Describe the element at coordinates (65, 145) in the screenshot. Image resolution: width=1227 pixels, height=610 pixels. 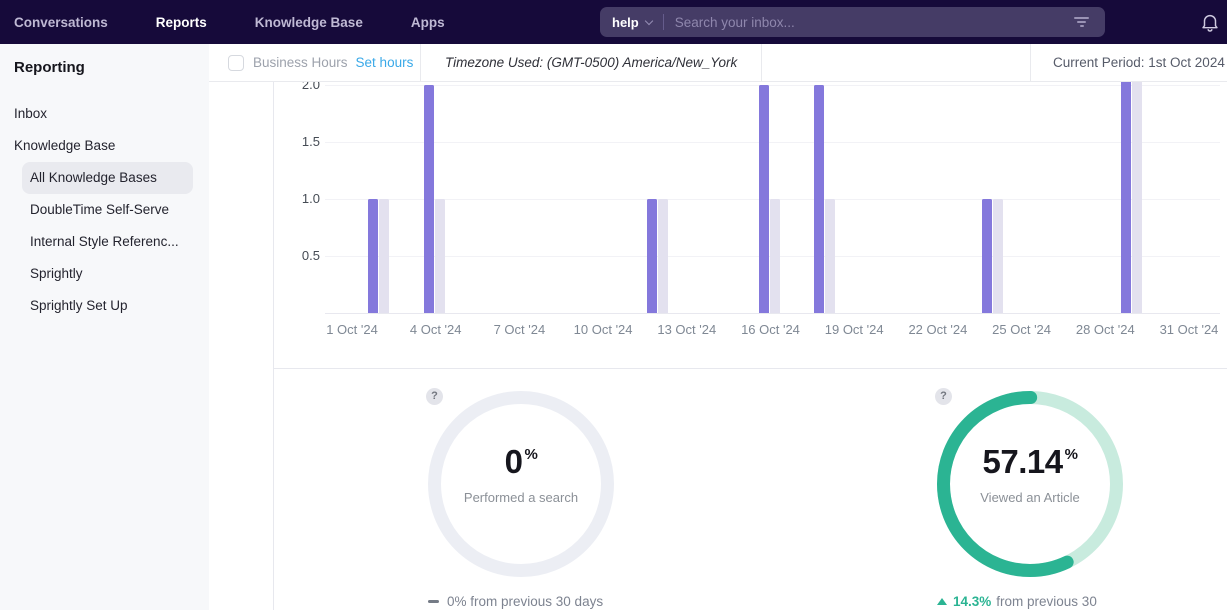
I see `sidebar-item-knowledge-base: Knowledge Base` at that location.